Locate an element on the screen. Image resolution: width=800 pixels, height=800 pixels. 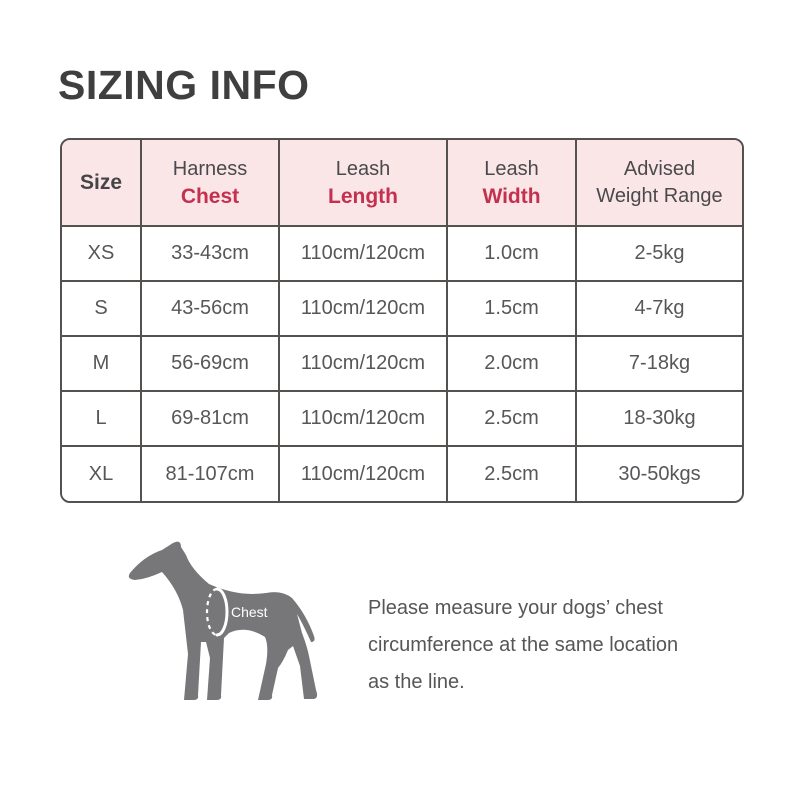
cell-weight: 2-5kg is located at coordinates (658, 253).